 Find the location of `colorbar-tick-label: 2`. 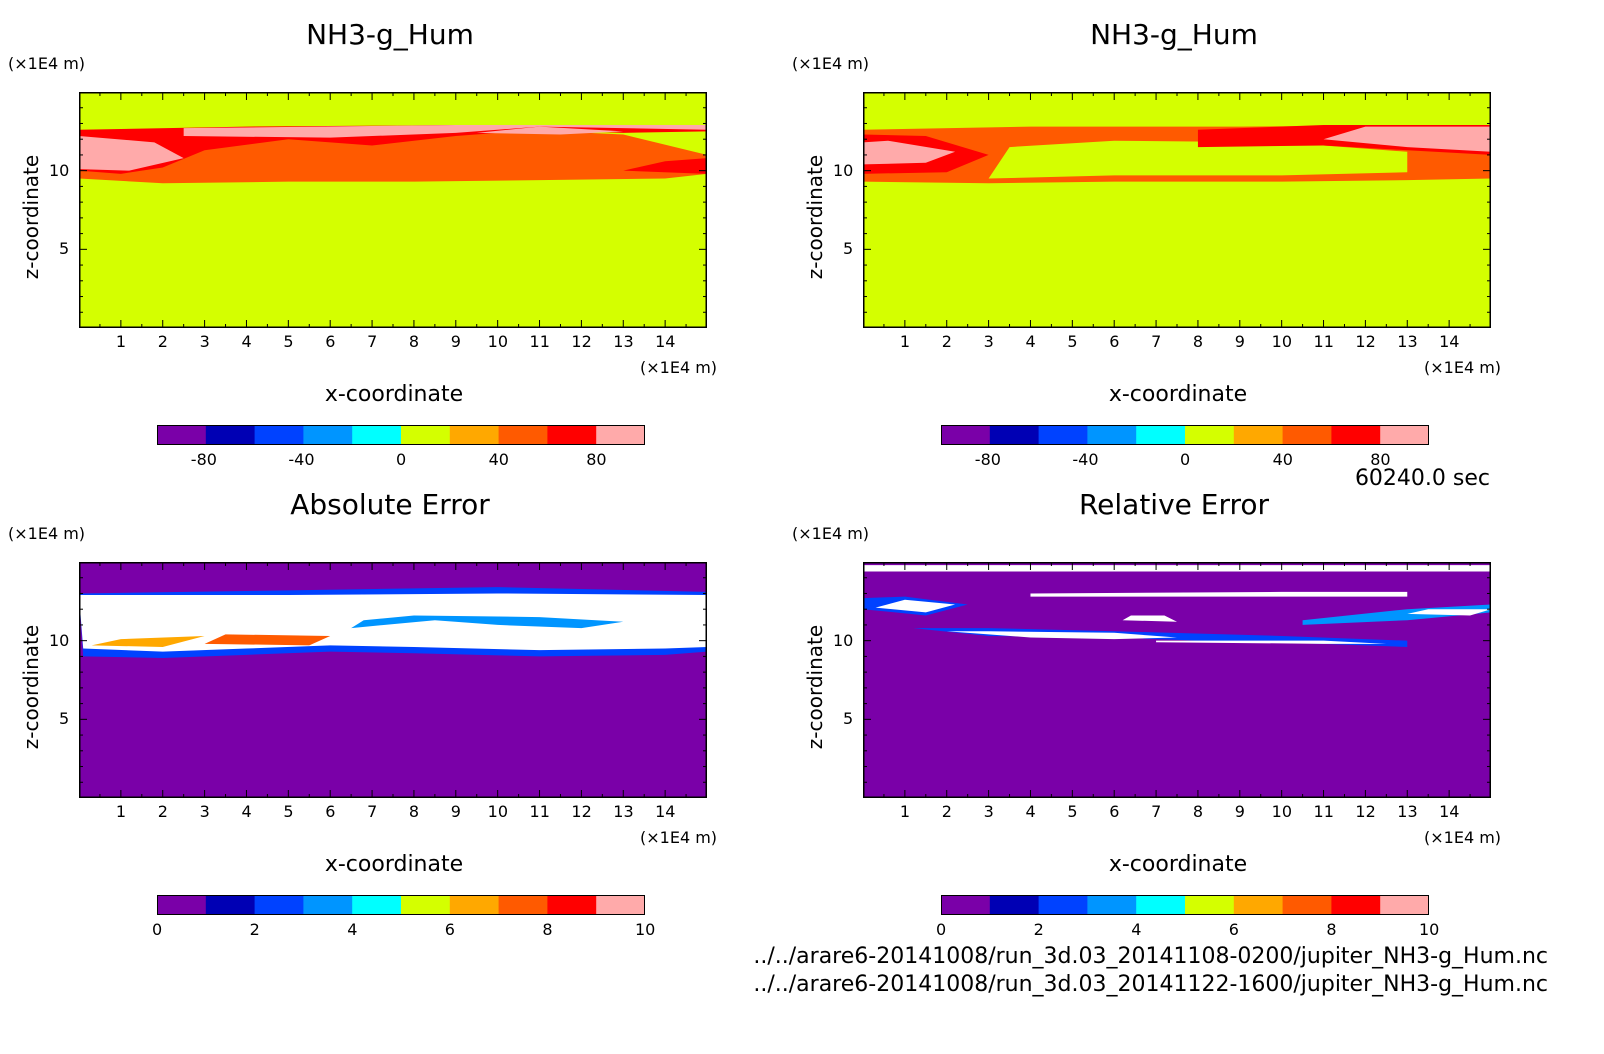

colorbar-tick-label: 2 is located at coordinates (1038, 929).